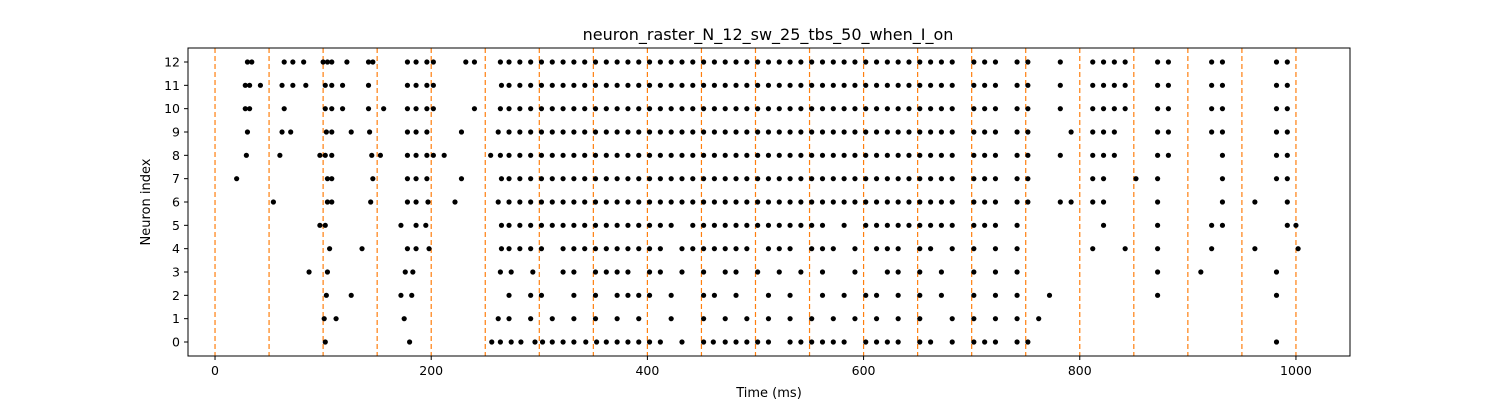 This screenshot has width=1500, height=400. What do you see at coordinates (172, 85) in the screenshot?
I see `y-tick-label: 11` at bounding box center [172, 85].